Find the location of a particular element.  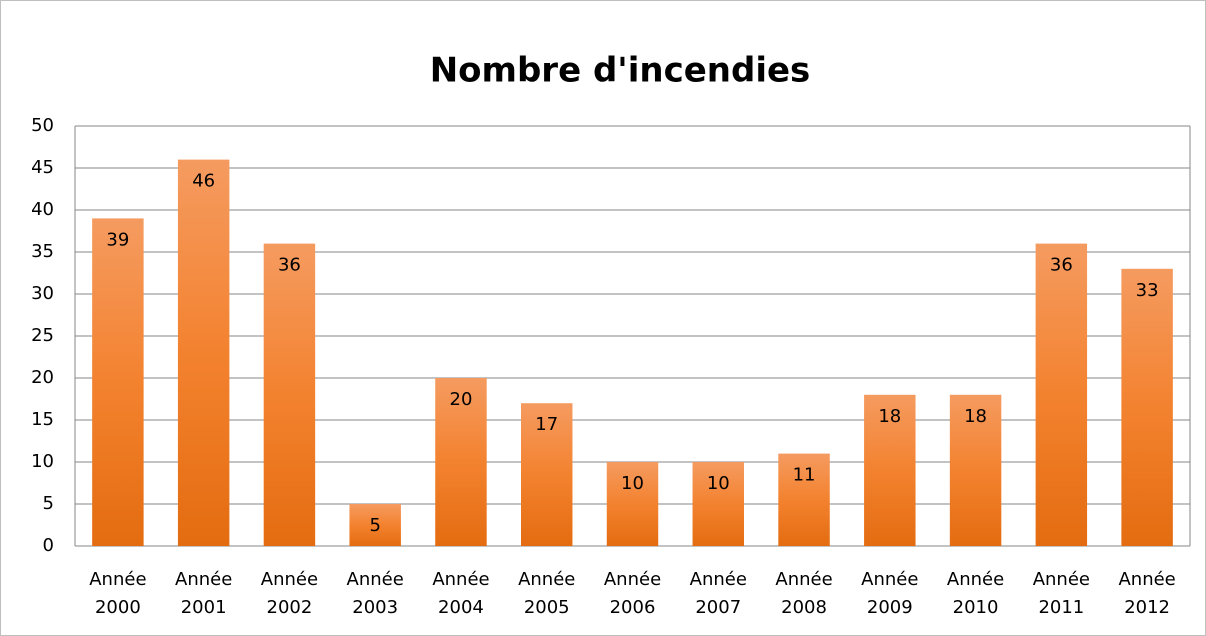

x-tick-label: Année 2006 is located at coordinates (632, 593).